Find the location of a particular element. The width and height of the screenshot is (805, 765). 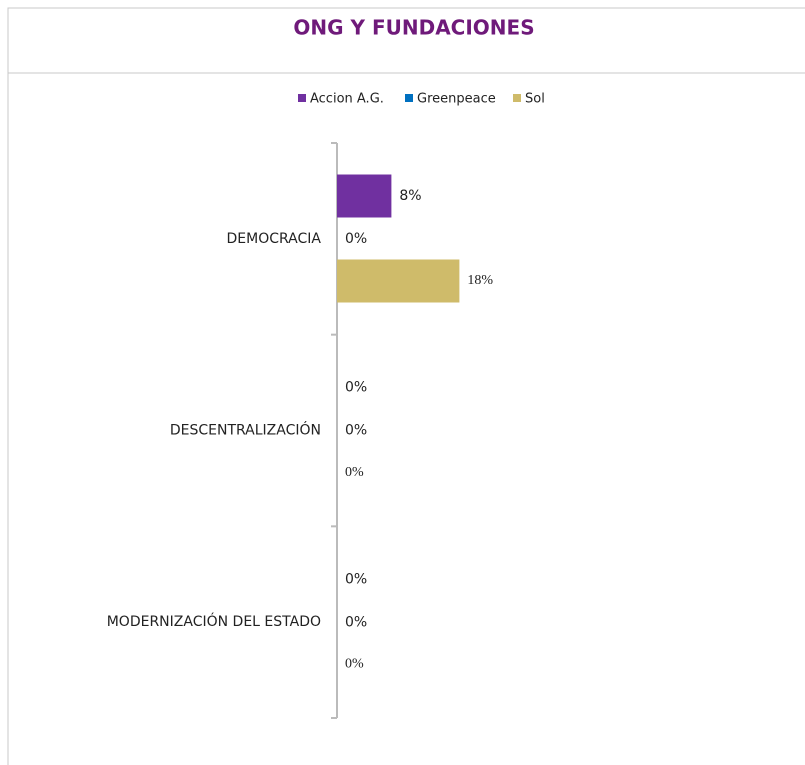

legend-label: Sol is located at coordinates (535, 99).